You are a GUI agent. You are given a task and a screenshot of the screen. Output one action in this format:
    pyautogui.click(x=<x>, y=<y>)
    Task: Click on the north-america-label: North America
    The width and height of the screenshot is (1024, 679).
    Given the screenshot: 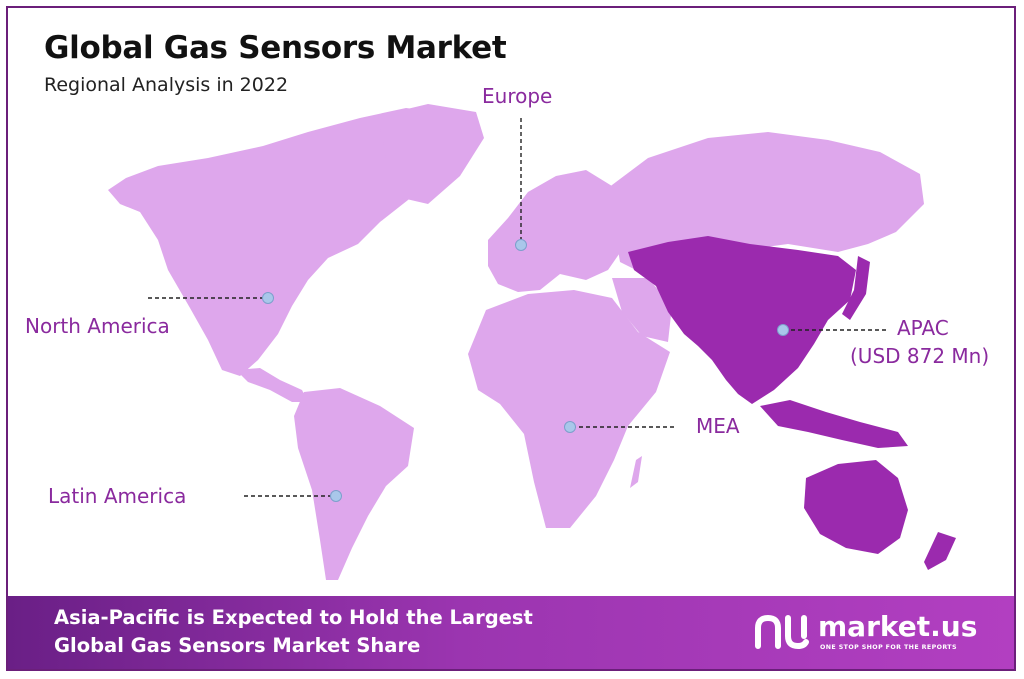 What is the action you would take?
    pyautogui.click(x=97, y=326)
    